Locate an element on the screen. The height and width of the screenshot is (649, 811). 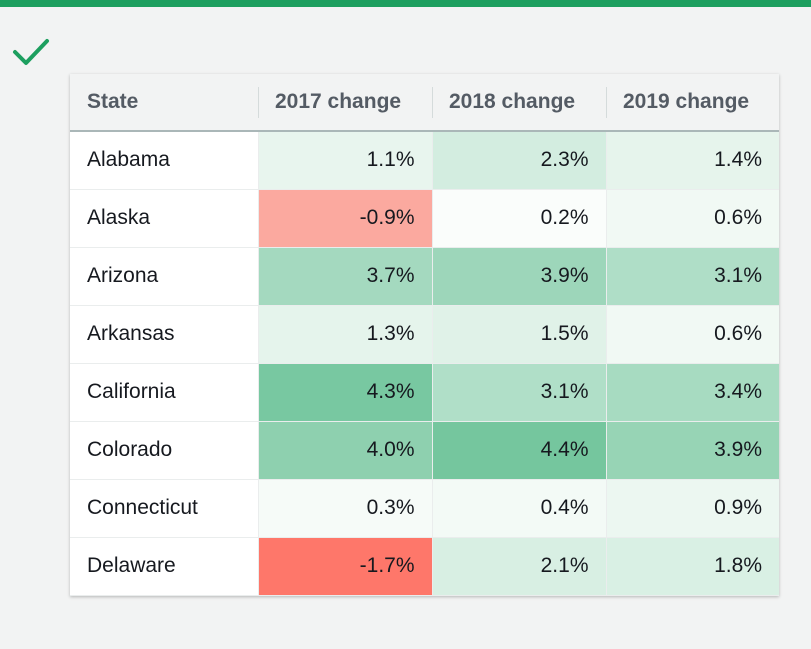
change-2017-cell: 0.3% is located at coordinates (345, 508).